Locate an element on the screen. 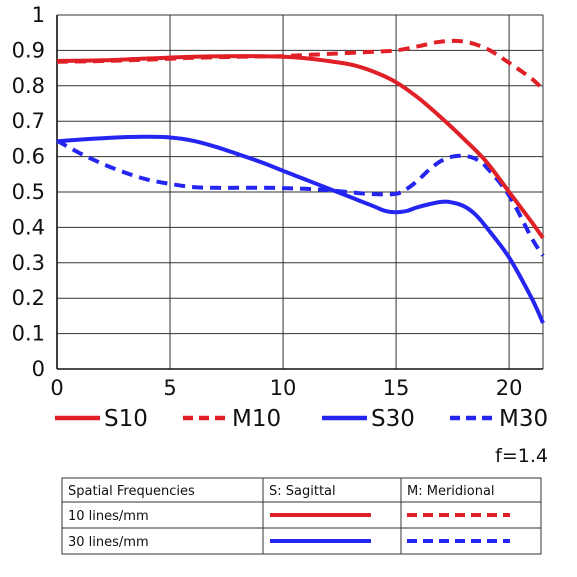 The width and height of the screenshot is (577, 577). y-tick-label: 0.5 is located at coordinates (28, 192).